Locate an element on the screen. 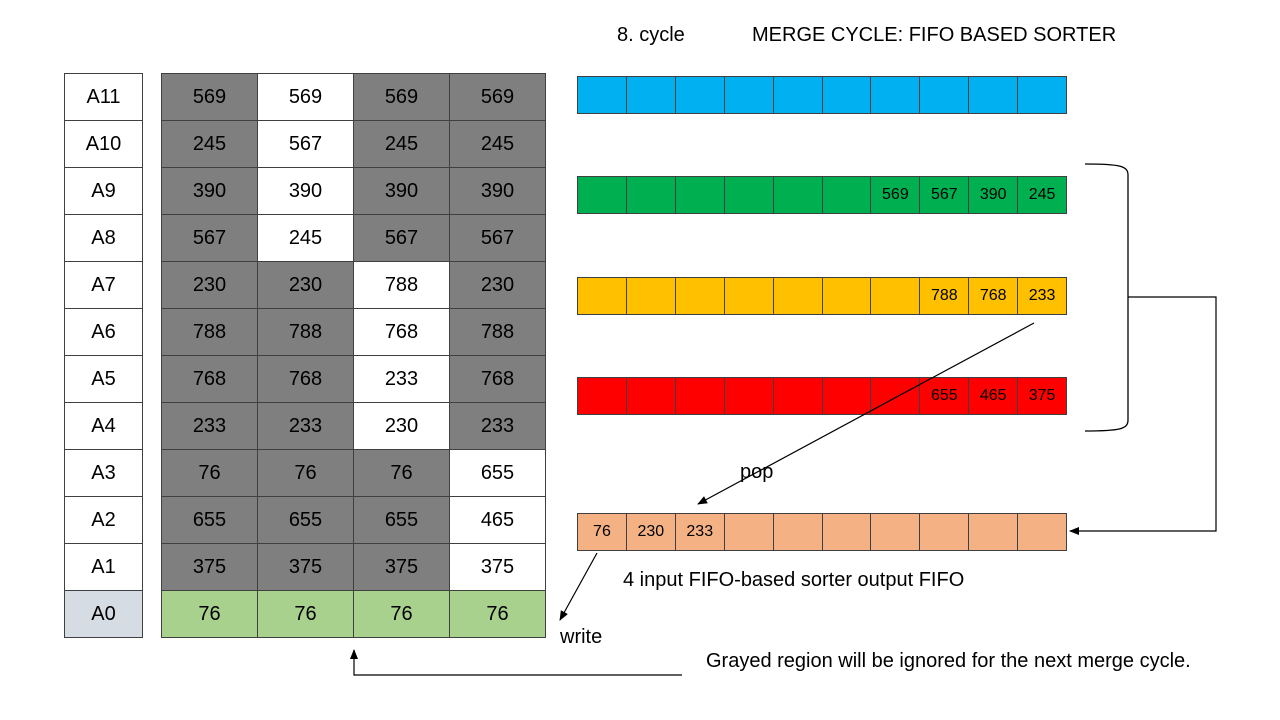 Image resolution: width=1280 pixels, height=720 pixels. fifo-cell: 768 is located at coordinates (994, 296).